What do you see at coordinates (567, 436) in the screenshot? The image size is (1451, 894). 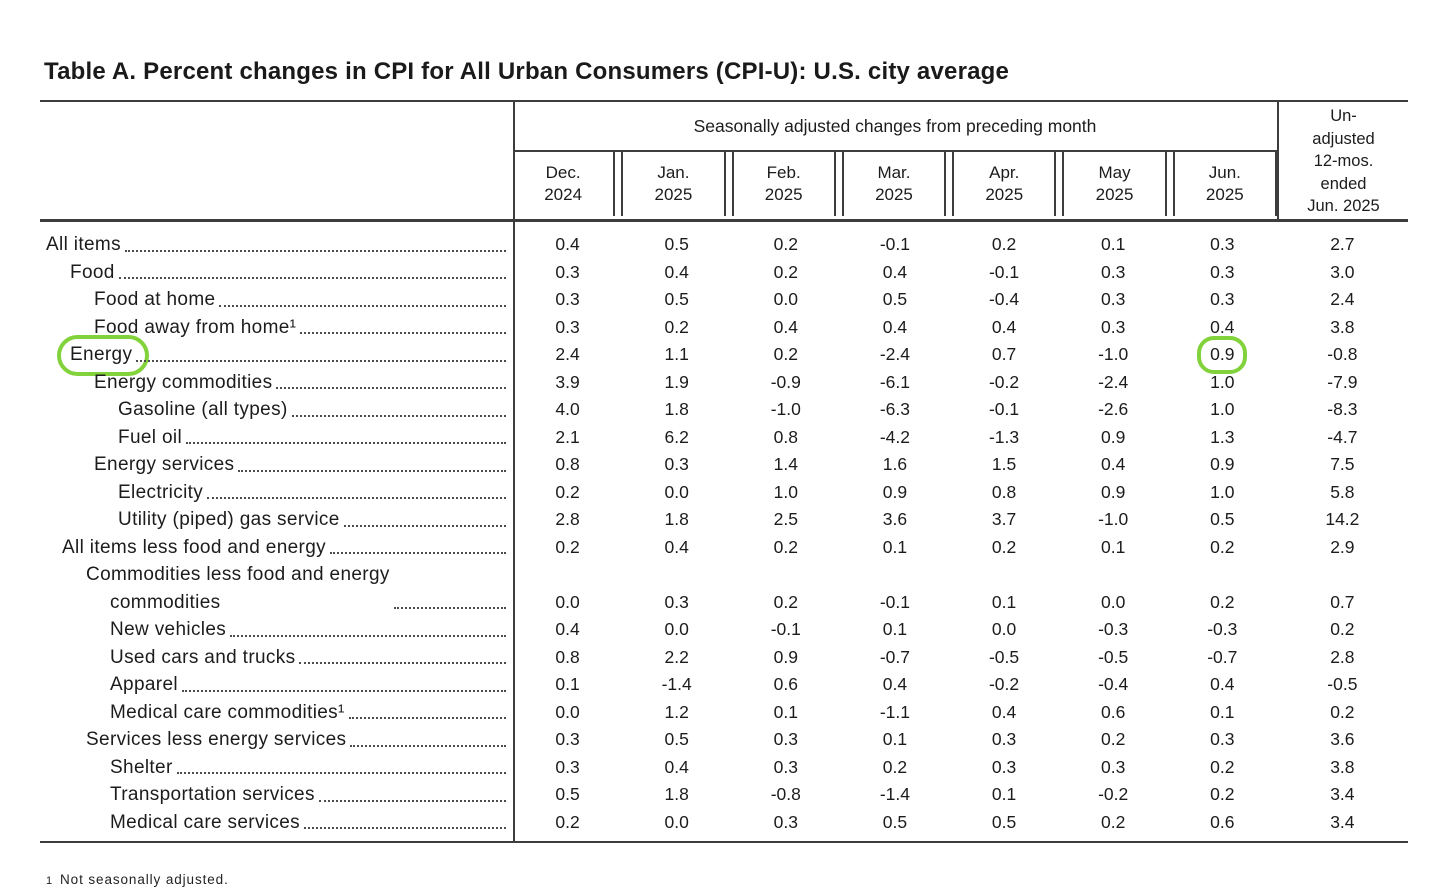 I see `value-text: 2.1` at bounding box center [567, 436].